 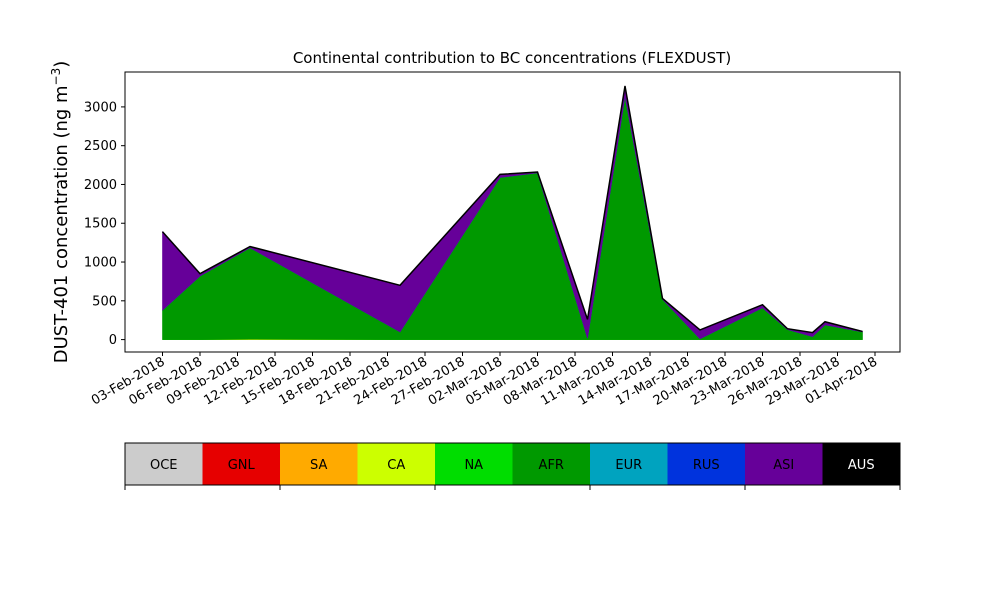 I want to click on legend-swatch-sa, so click(x=319, y=464).